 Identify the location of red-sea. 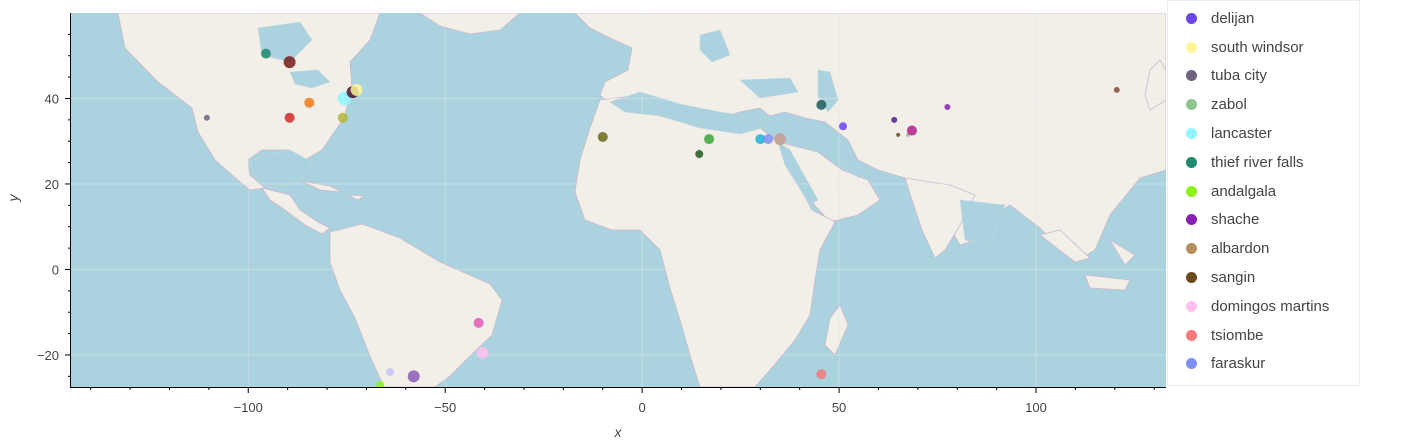
(798, 173).